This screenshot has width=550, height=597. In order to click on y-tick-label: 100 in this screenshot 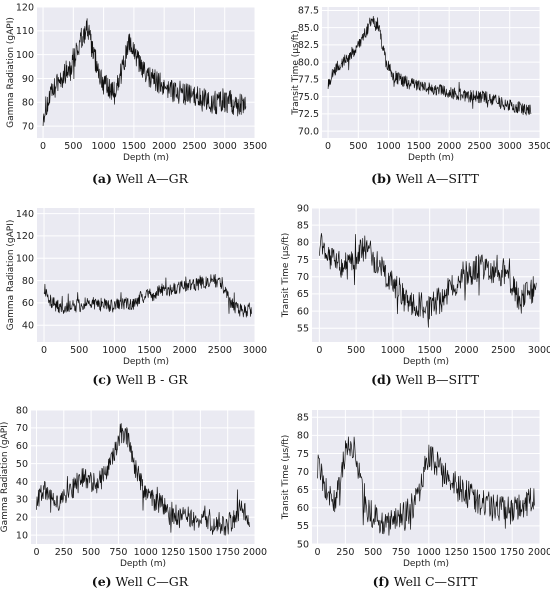, I will do `click(25, 55)`.